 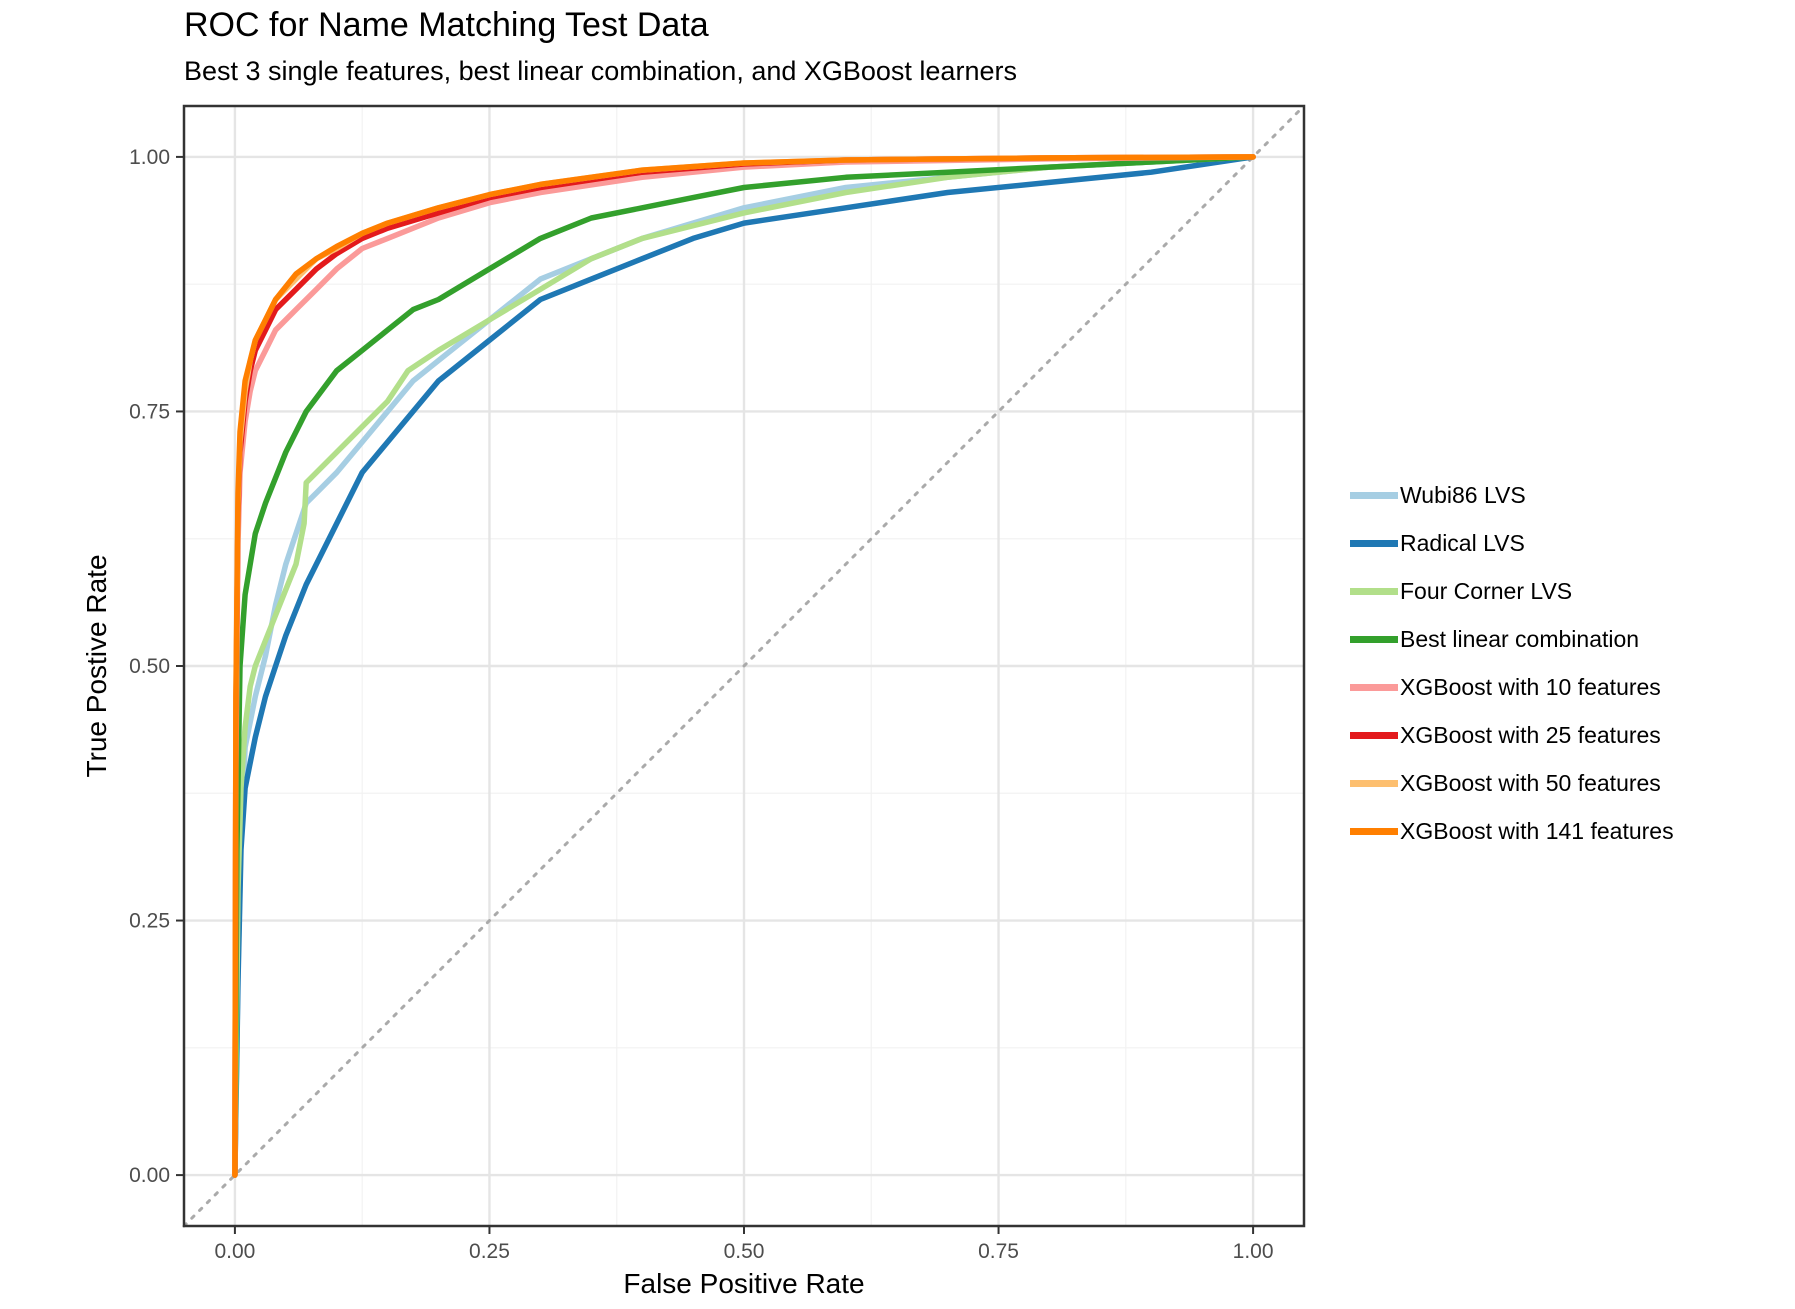 I want to click on y-axis-title: True Postive Rate, so click(x=96, y=665).